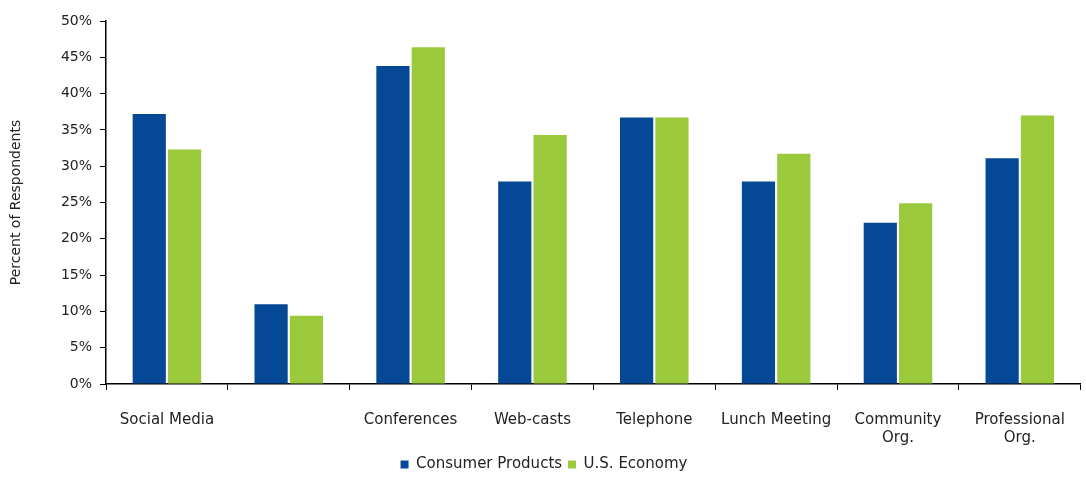 This screenshot has width=1086, height=482. Describe the element at coordinates (898, 427) in the screenshot. I see `x-tick-label: Community Org.` at that location.